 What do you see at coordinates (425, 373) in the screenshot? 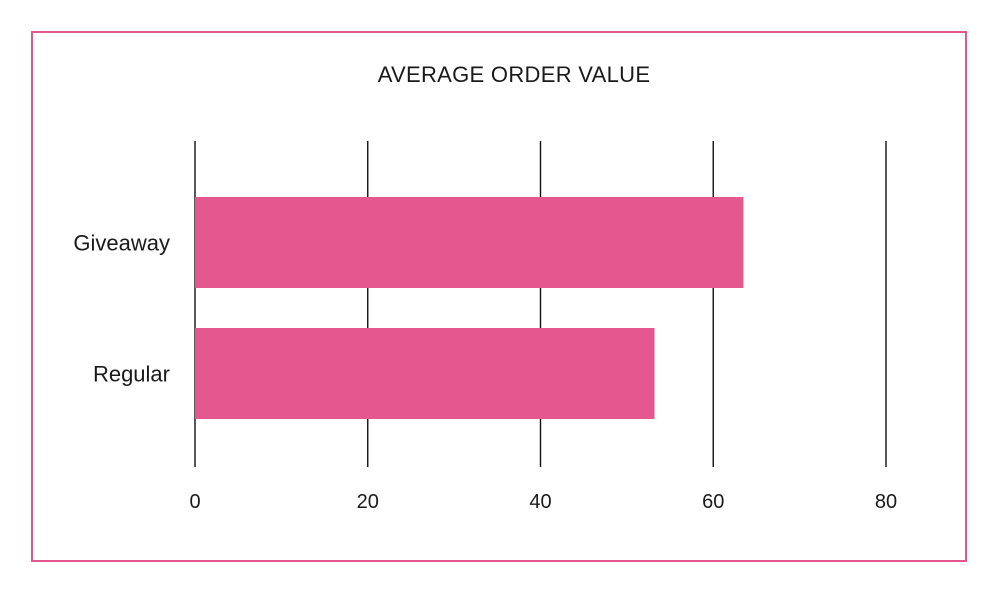
I see `bar-regular` at bounding box center [425, 373].